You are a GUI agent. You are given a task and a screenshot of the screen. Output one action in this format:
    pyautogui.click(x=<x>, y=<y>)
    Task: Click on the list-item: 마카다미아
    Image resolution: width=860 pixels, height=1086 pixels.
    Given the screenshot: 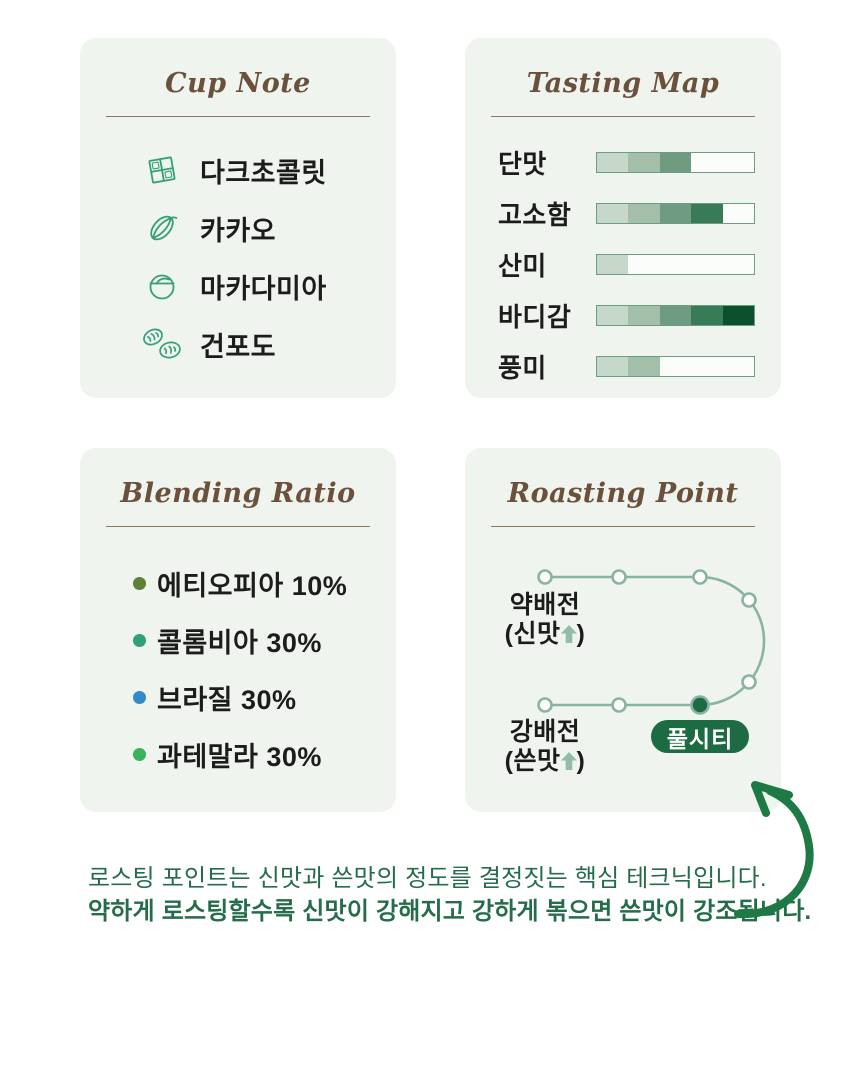 What is the action you would take?
    pyautogui.click(x=238, y=286)
    